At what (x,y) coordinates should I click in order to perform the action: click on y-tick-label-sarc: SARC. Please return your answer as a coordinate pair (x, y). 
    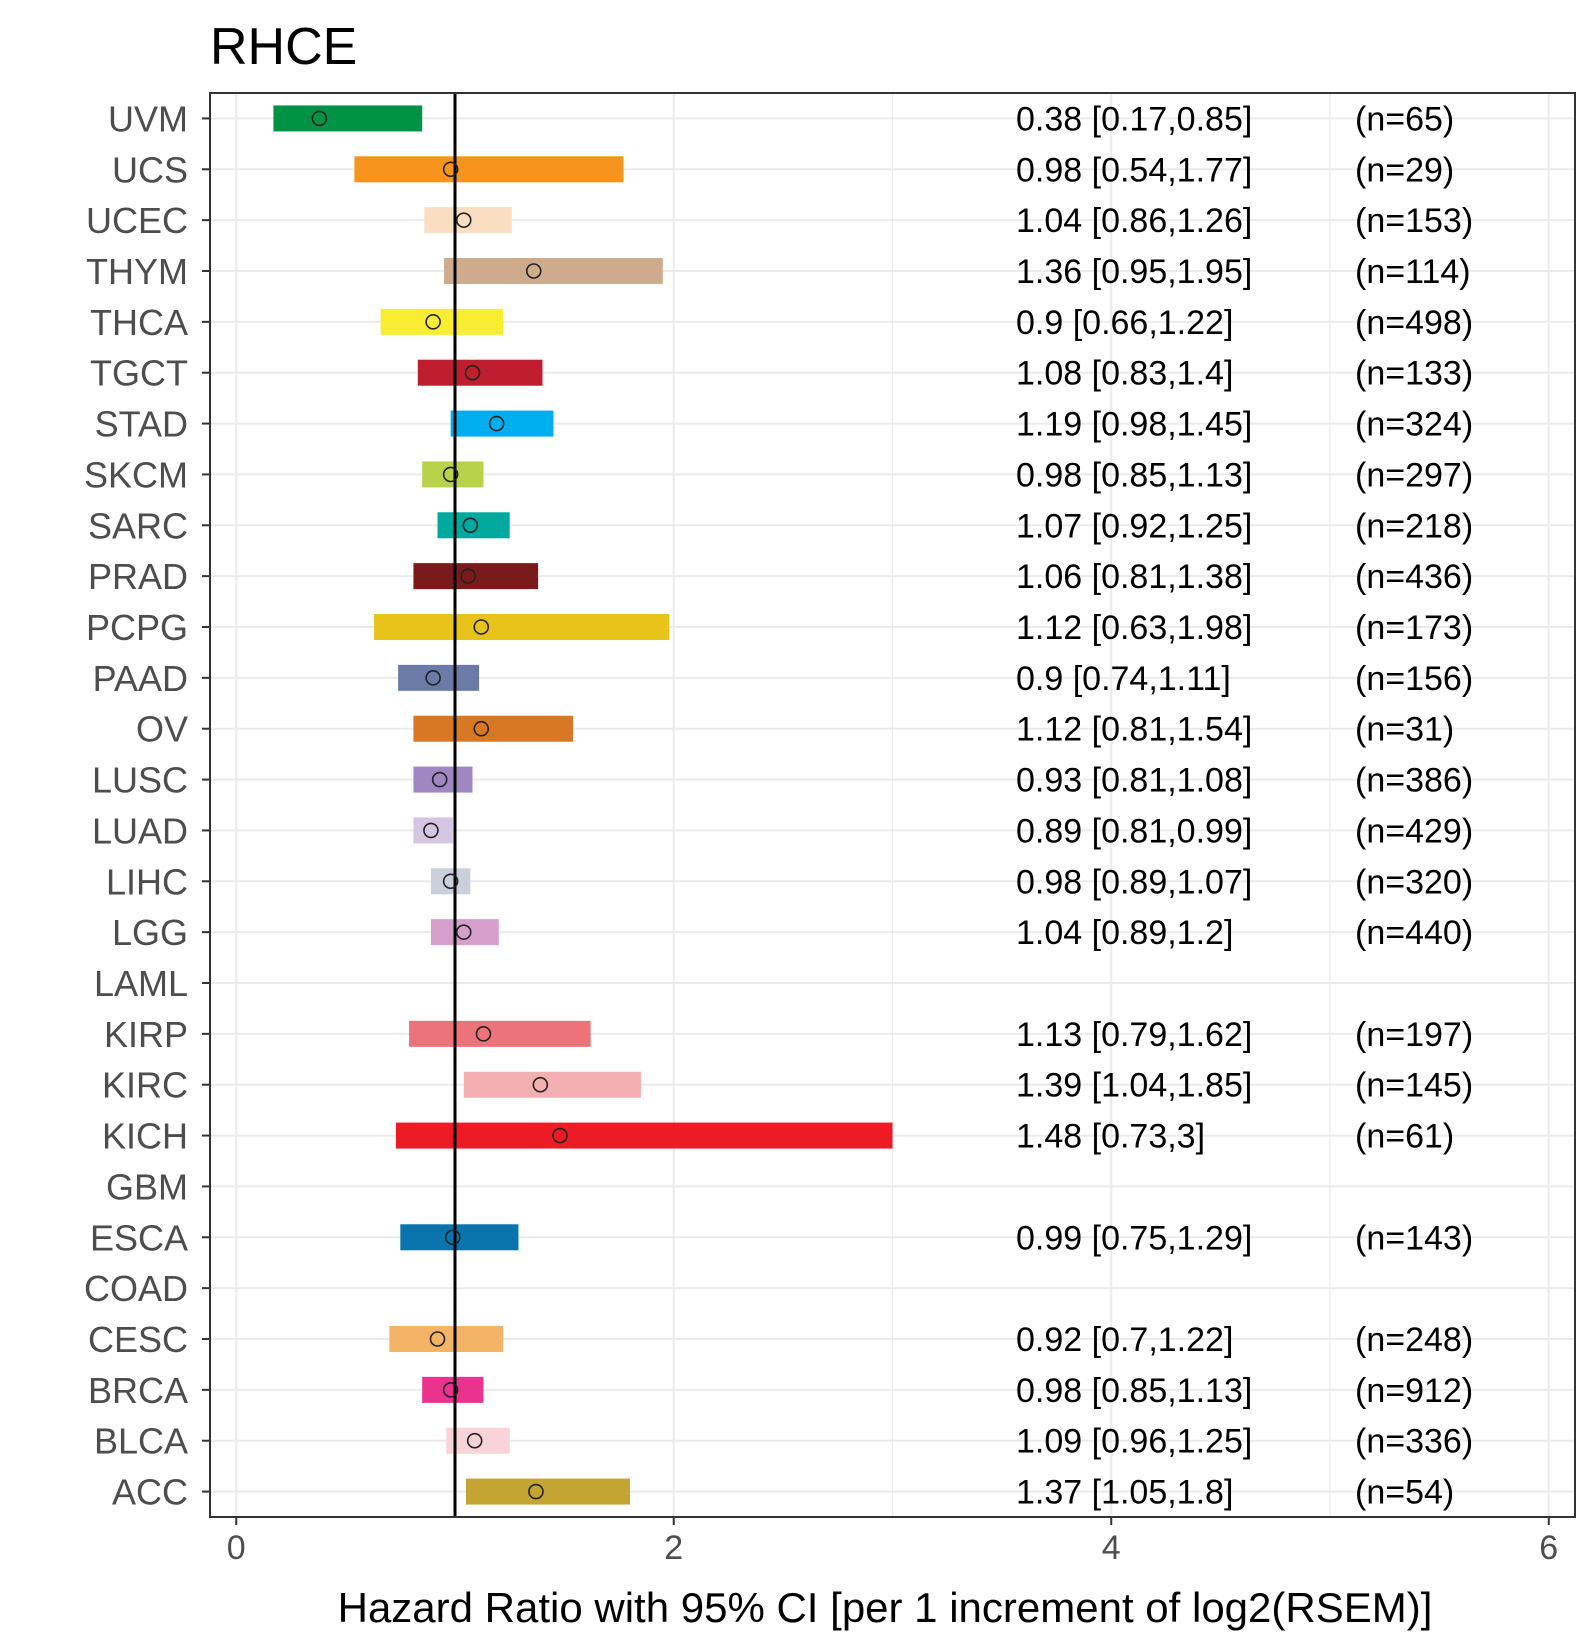
    Looking at the image, I should click on (138, 525).